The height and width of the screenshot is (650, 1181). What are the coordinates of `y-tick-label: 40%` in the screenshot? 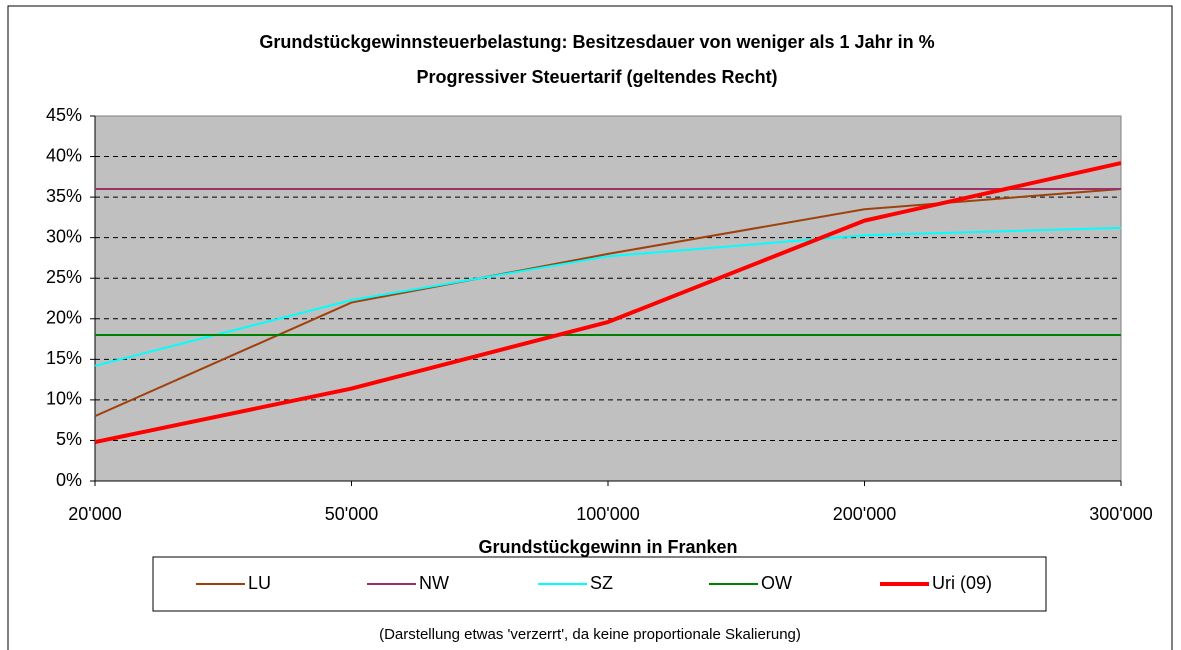 It's located at (64, 155).